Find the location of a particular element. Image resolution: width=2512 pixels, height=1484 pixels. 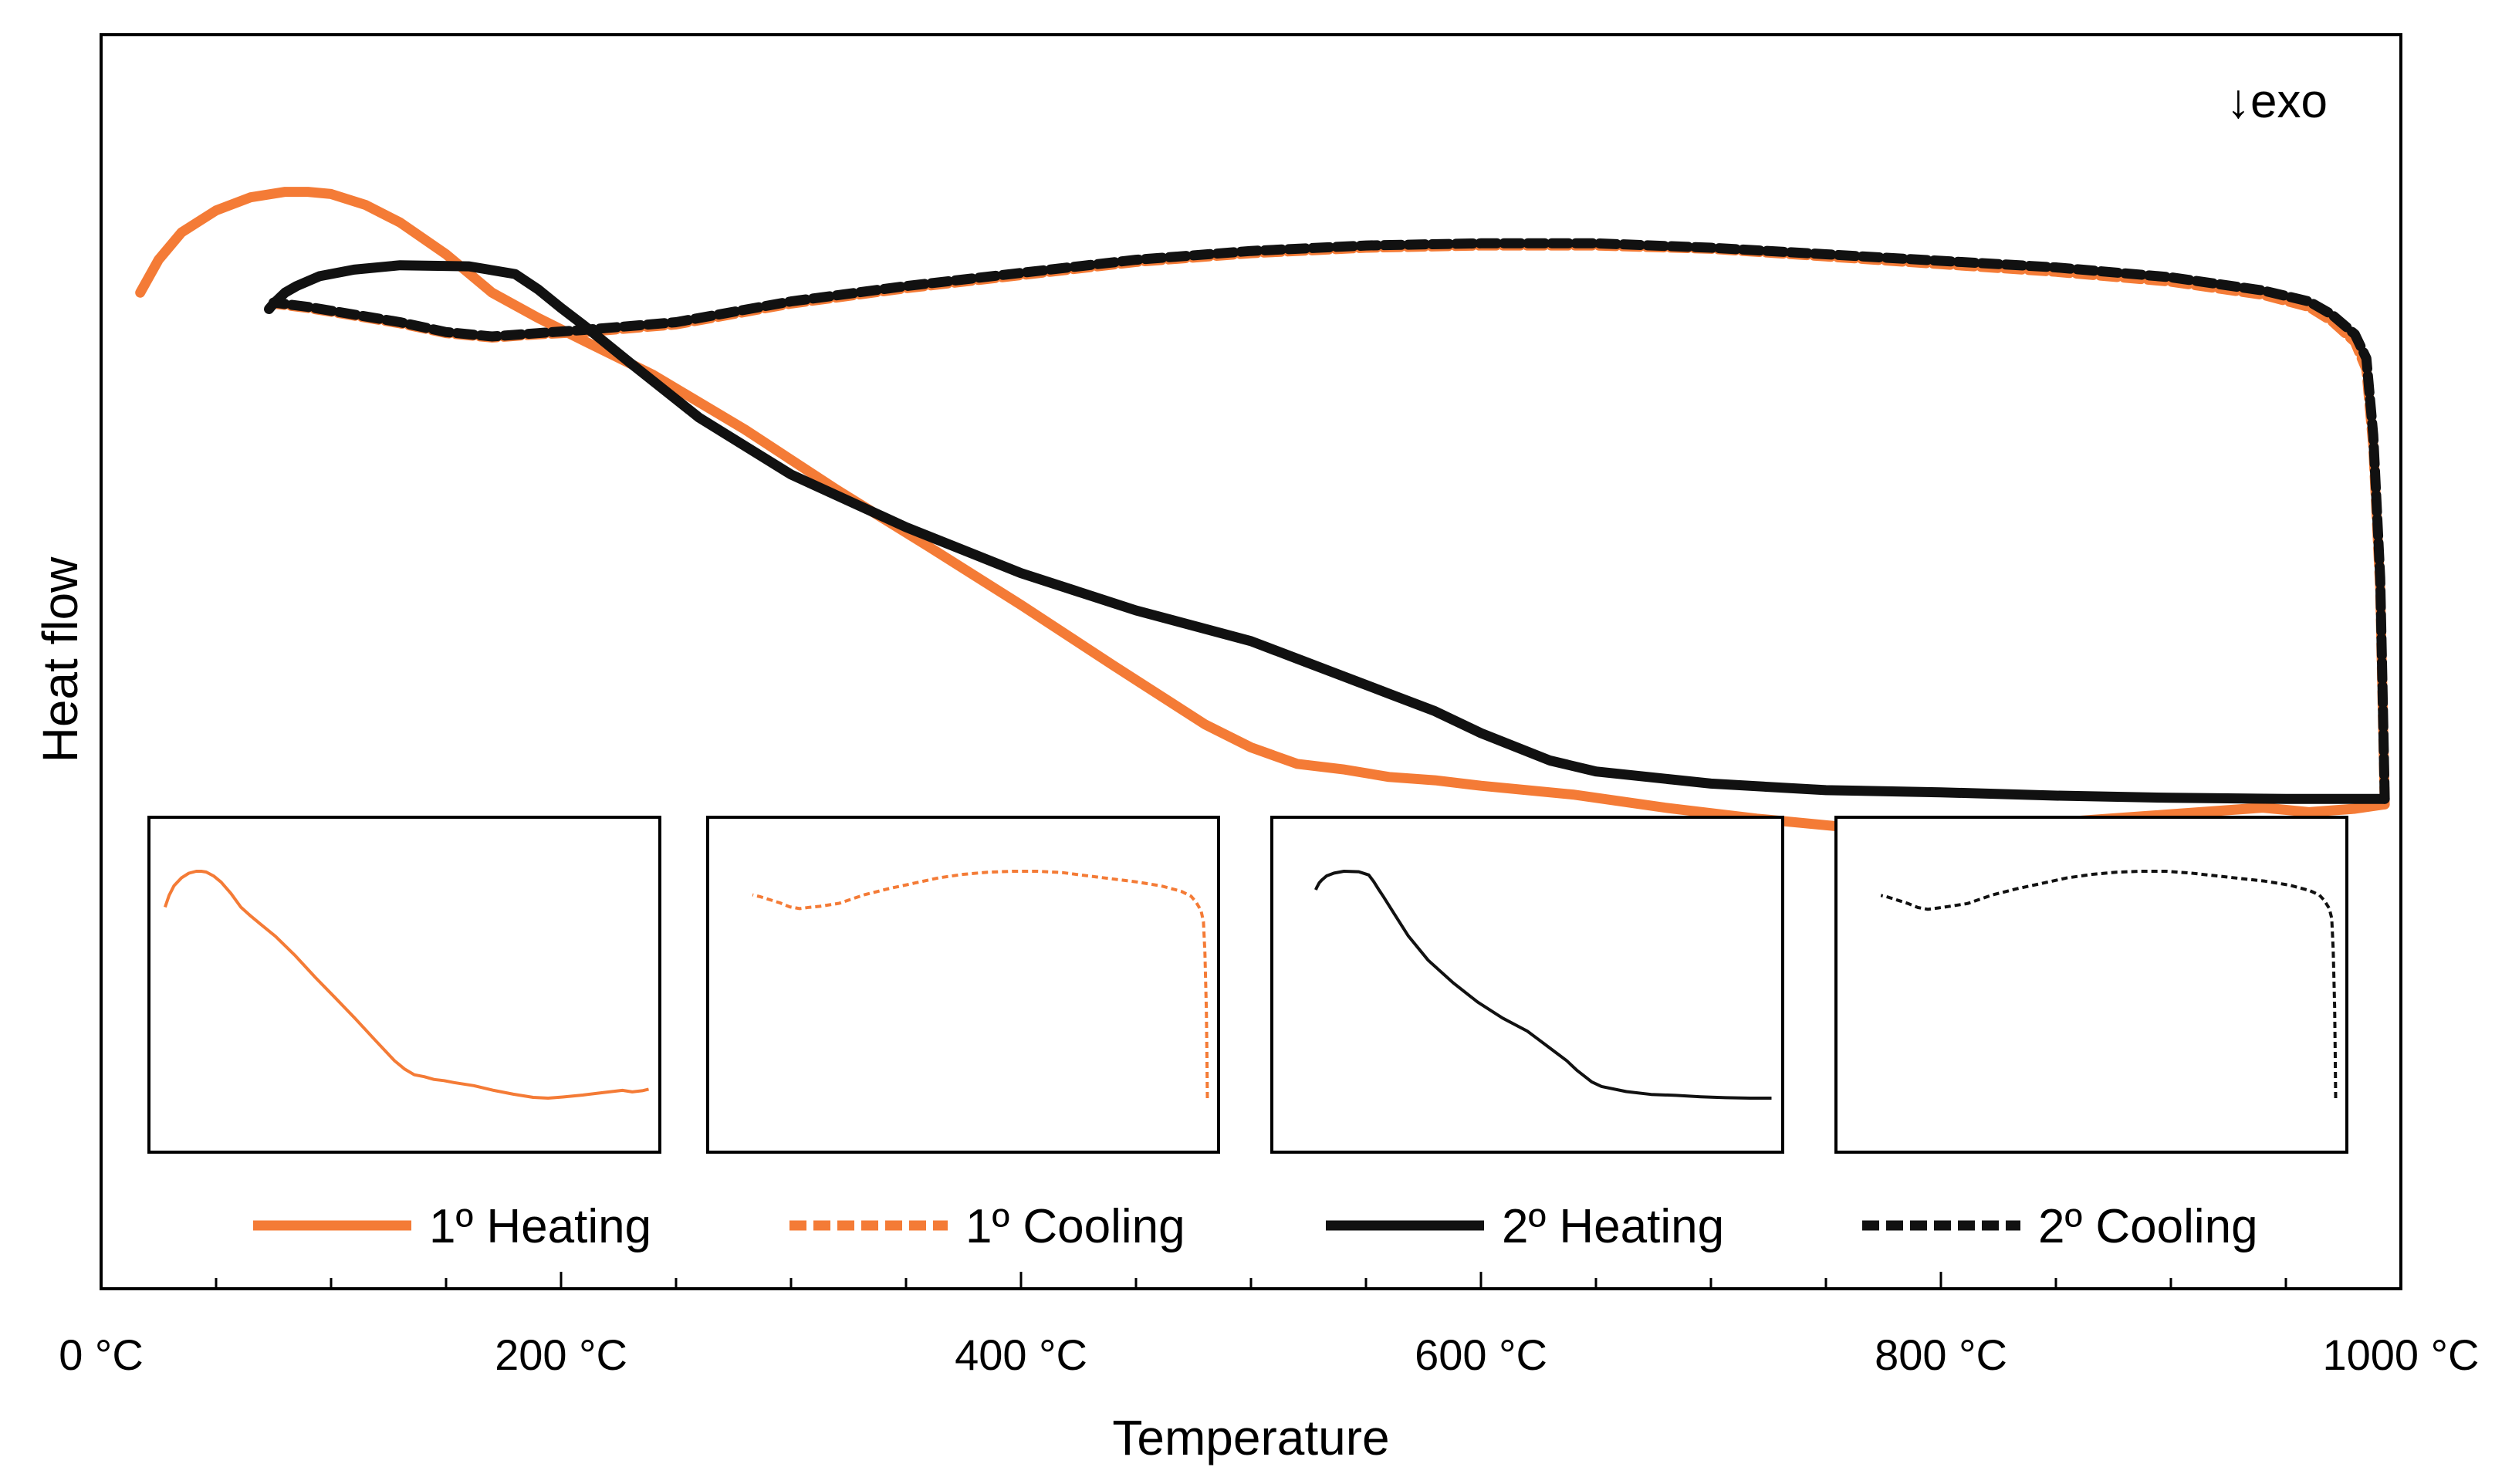

legend-item-1-heating: 1º Heating is located at coordinates (452, 1226).